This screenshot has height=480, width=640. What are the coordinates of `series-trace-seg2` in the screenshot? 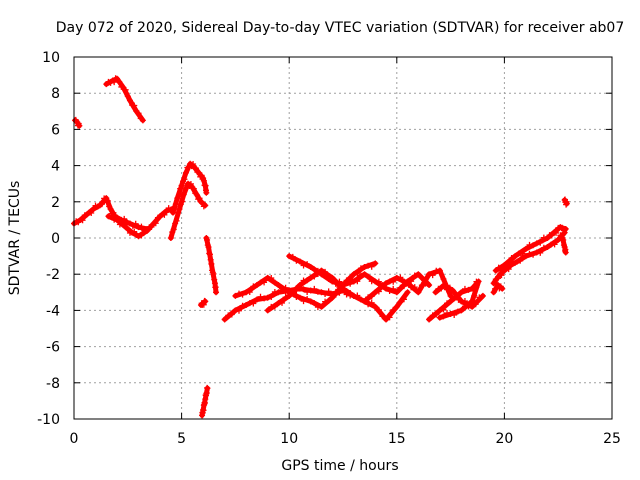 It's located at (124, 99).